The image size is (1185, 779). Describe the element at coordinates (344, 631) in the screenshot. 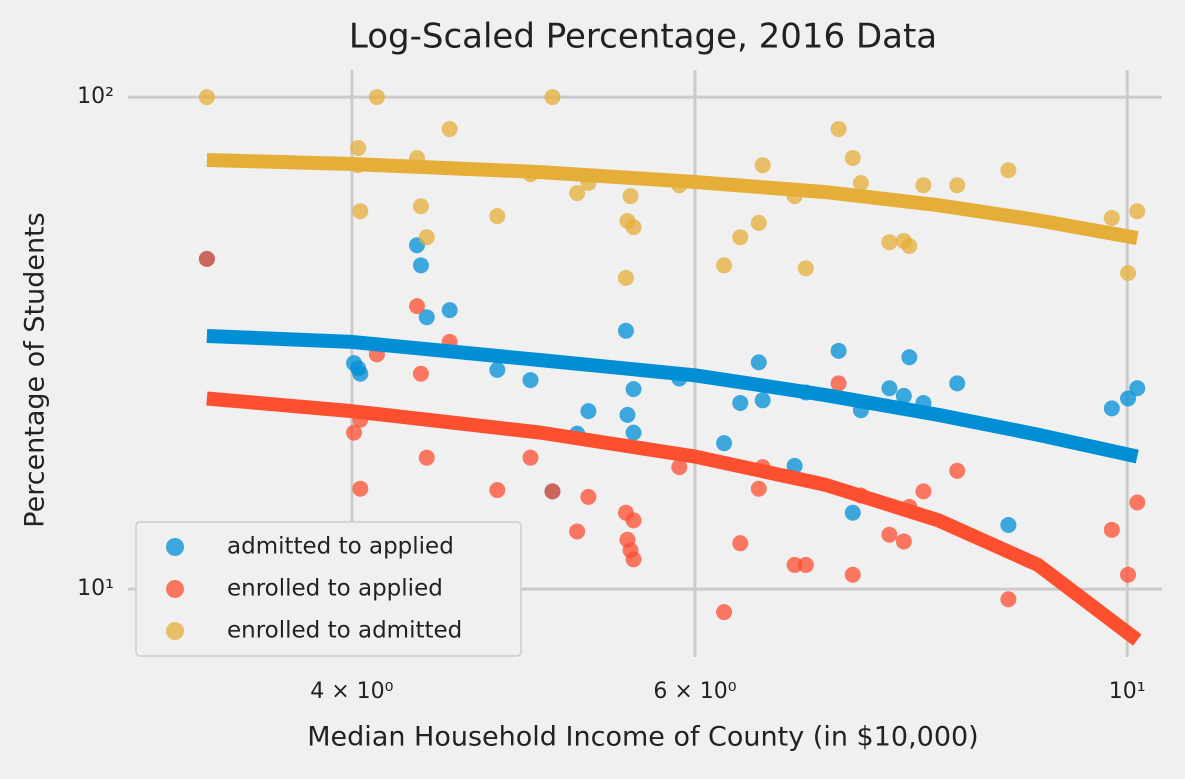

I see `legend-label: enrolled to admitted` at that location.